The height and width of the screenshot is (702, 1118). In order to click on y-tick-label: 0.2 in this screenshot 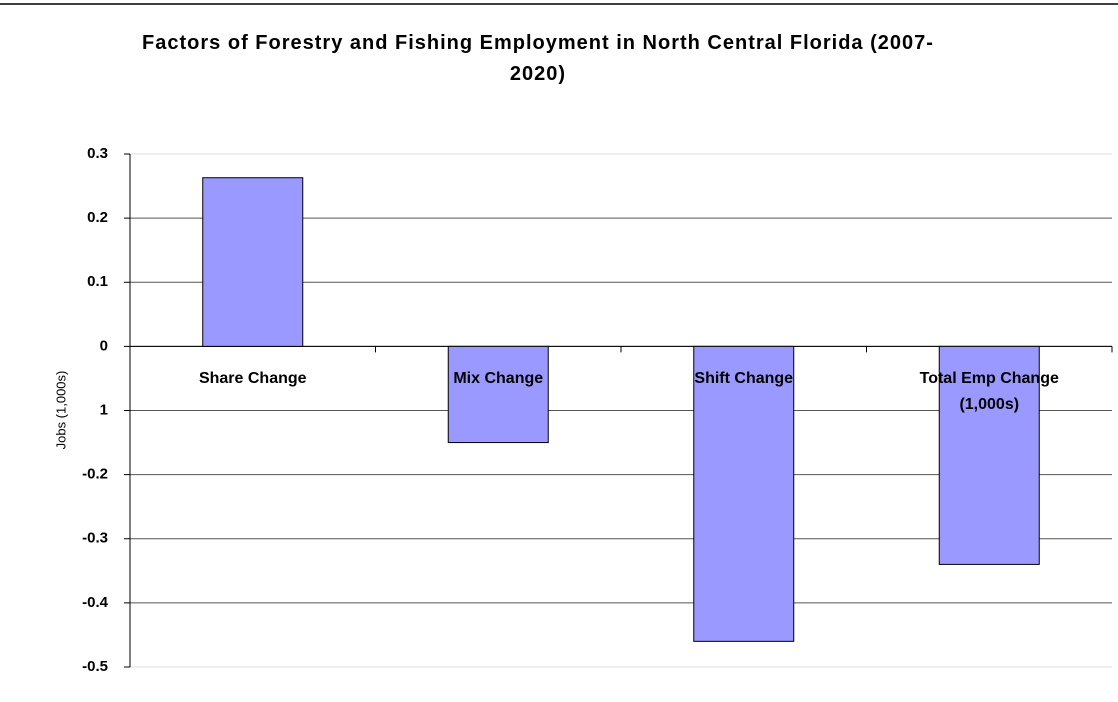, I will do `click(97, 217)`.